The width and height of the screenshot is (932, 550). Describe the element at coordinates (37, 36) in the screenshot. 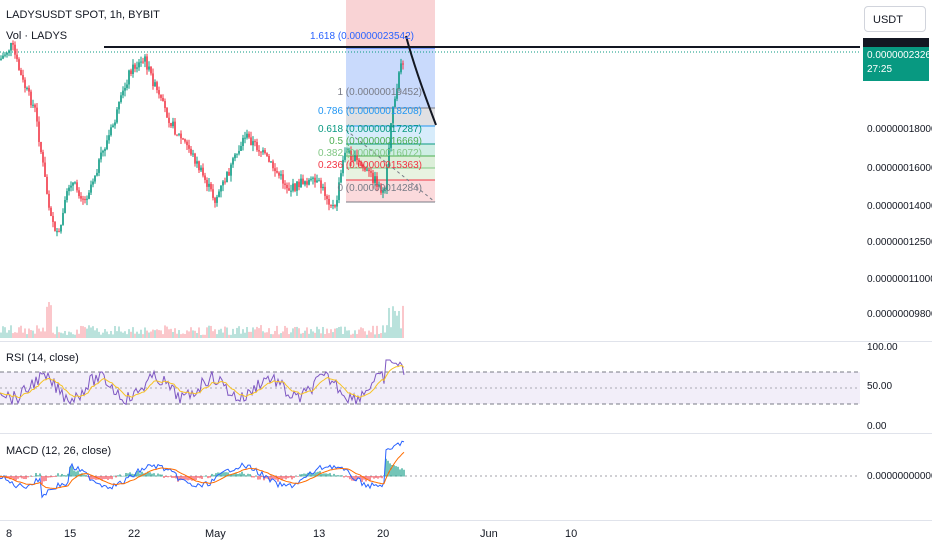

I see `volume-indicator-label: Vol · LADYS` at that location.